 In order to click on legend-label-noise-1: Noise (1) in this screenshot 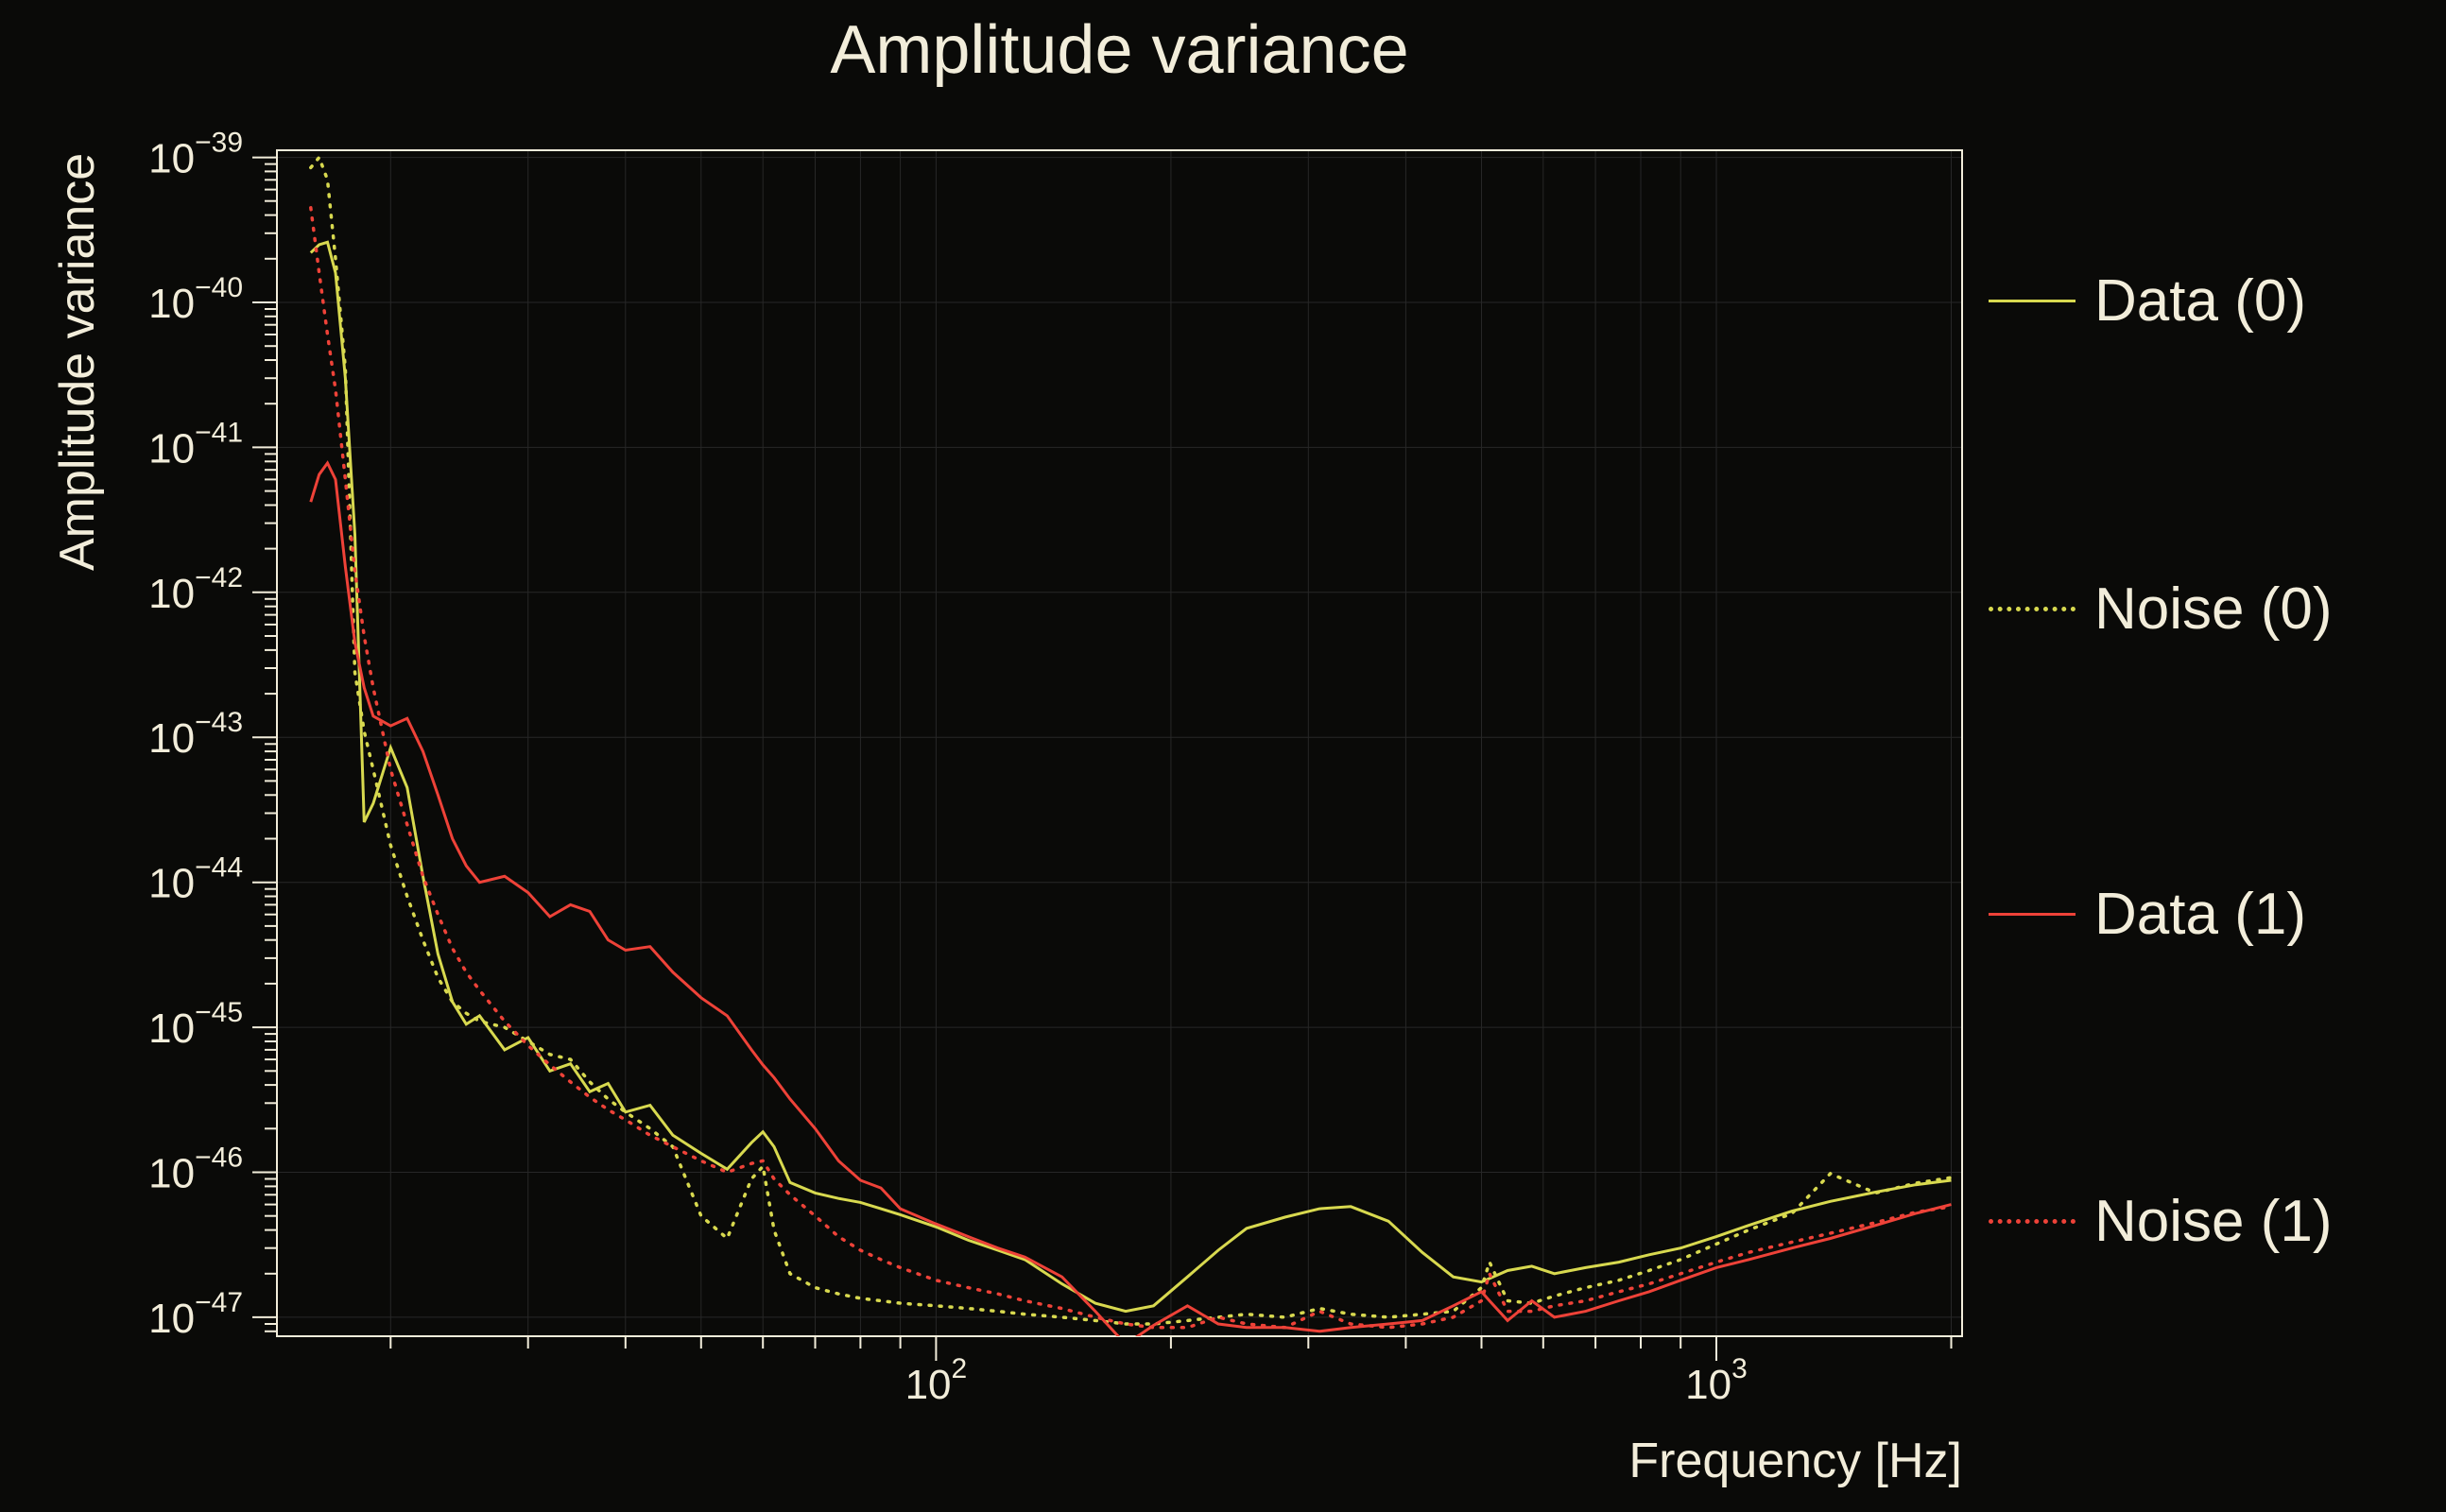, I will do `click(2213, 1221)`.